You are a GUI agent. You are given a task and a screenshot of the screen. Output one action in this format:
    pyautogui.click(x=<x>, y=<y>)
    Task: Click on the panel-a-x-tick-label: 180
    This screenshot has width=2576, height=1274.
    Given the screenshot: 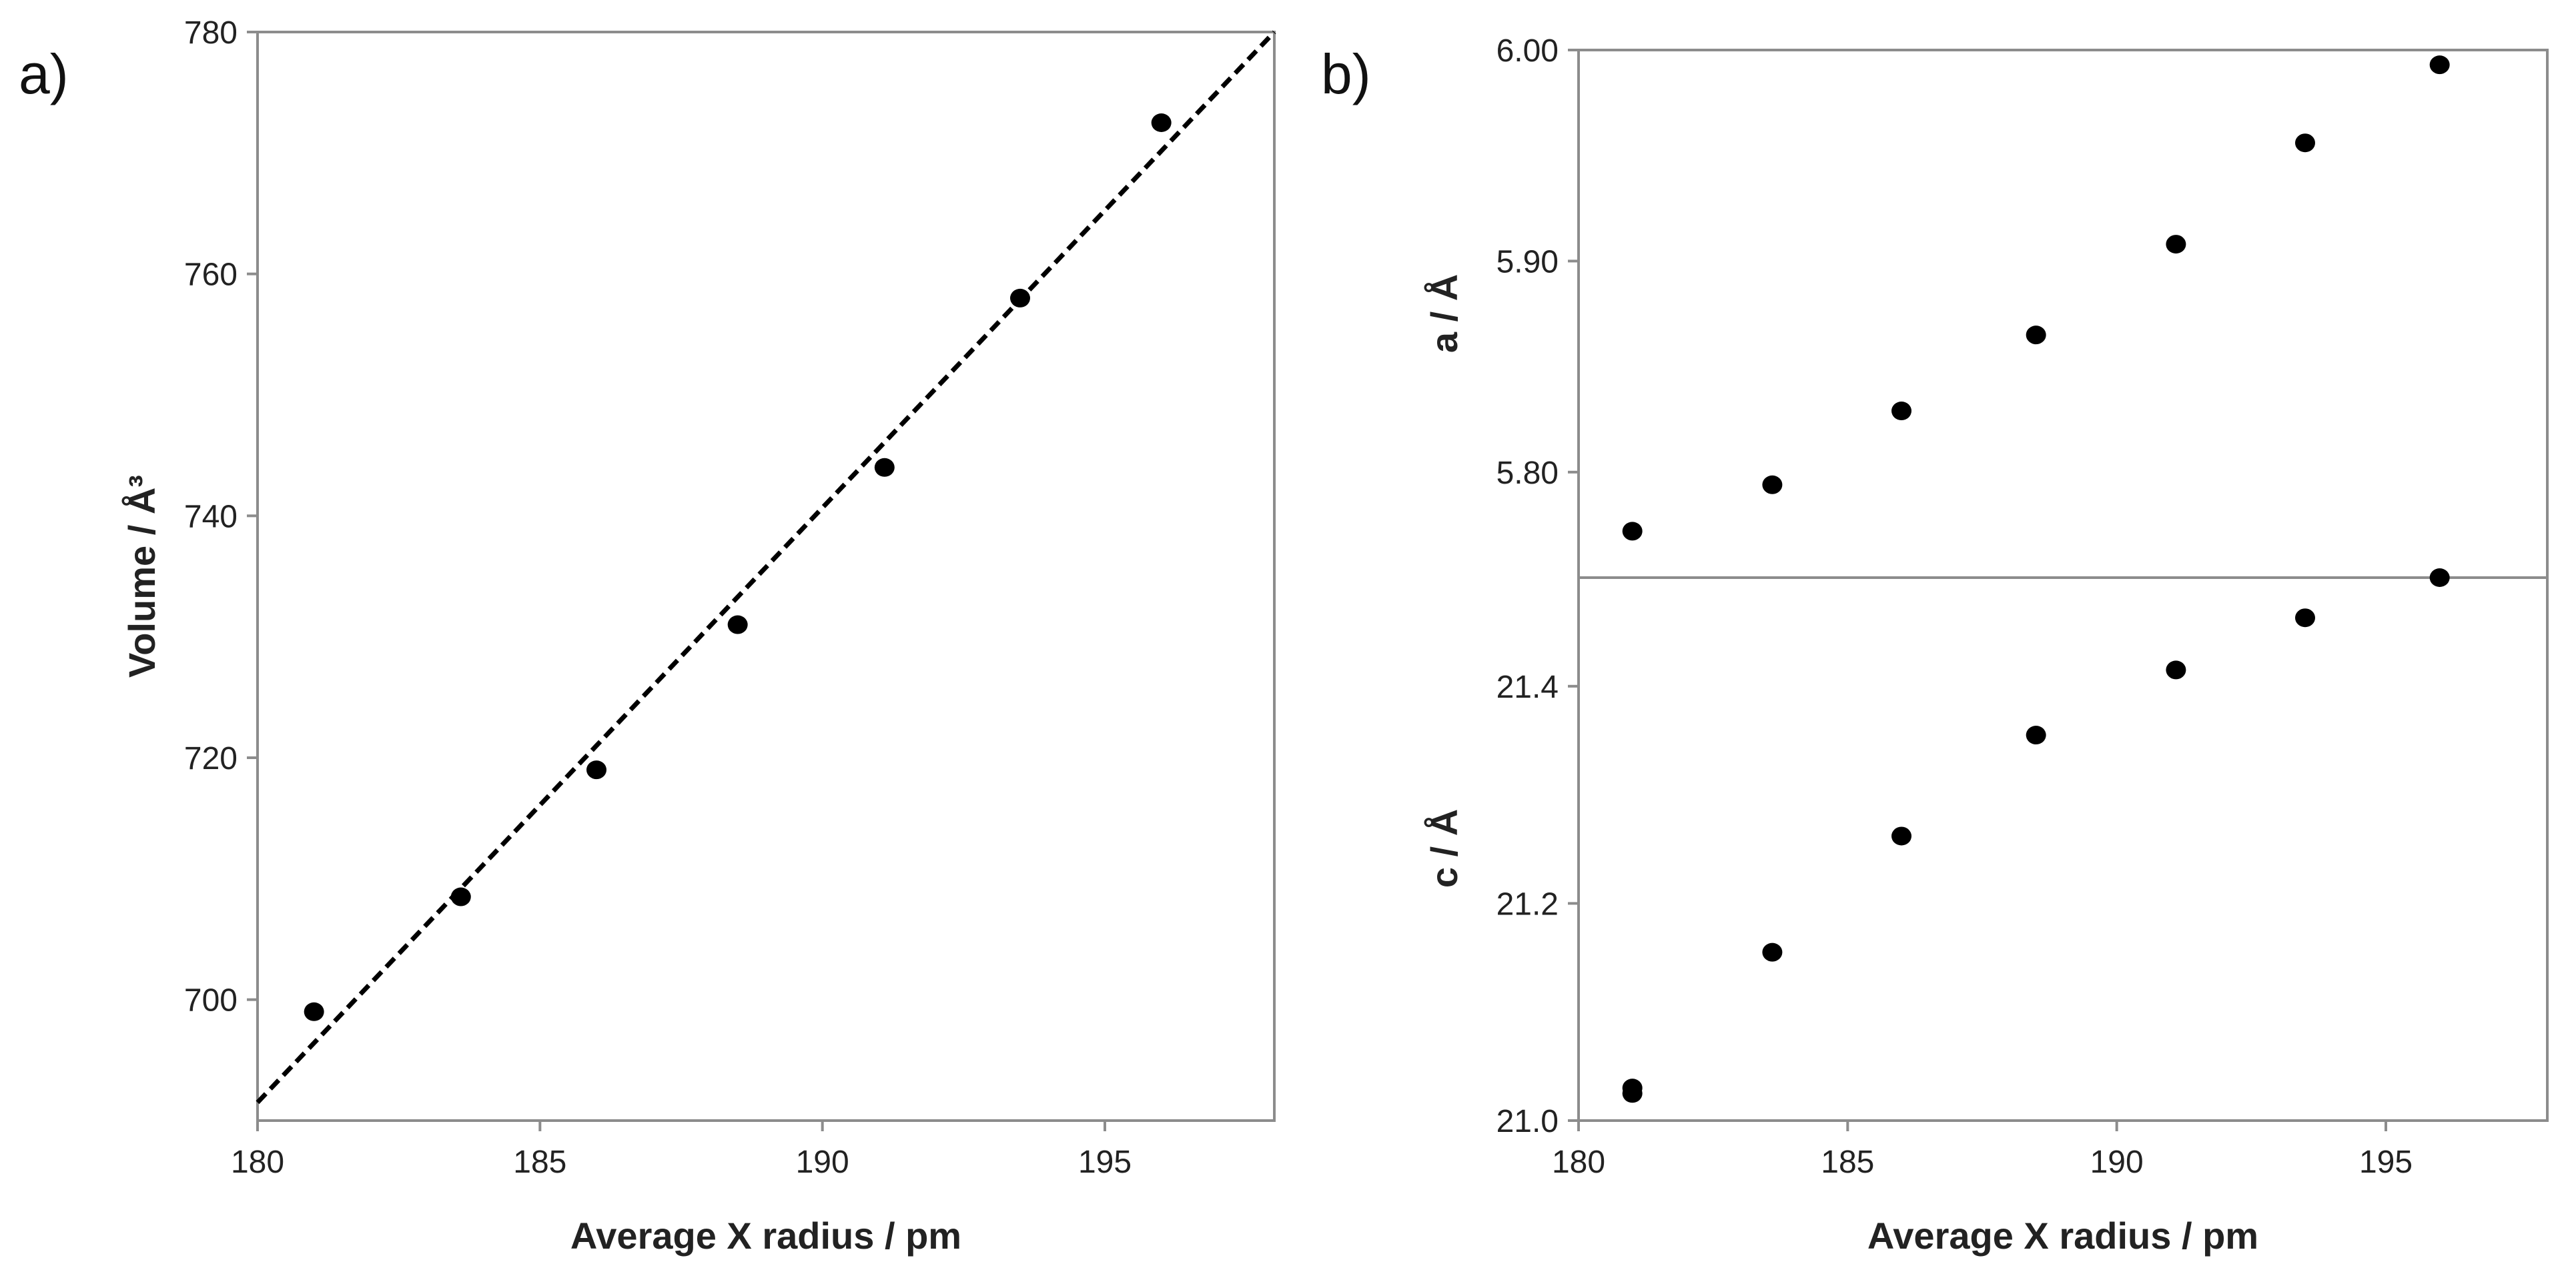 What is the action you would take?
    pyautogui.click(x=257, y=1162)
    